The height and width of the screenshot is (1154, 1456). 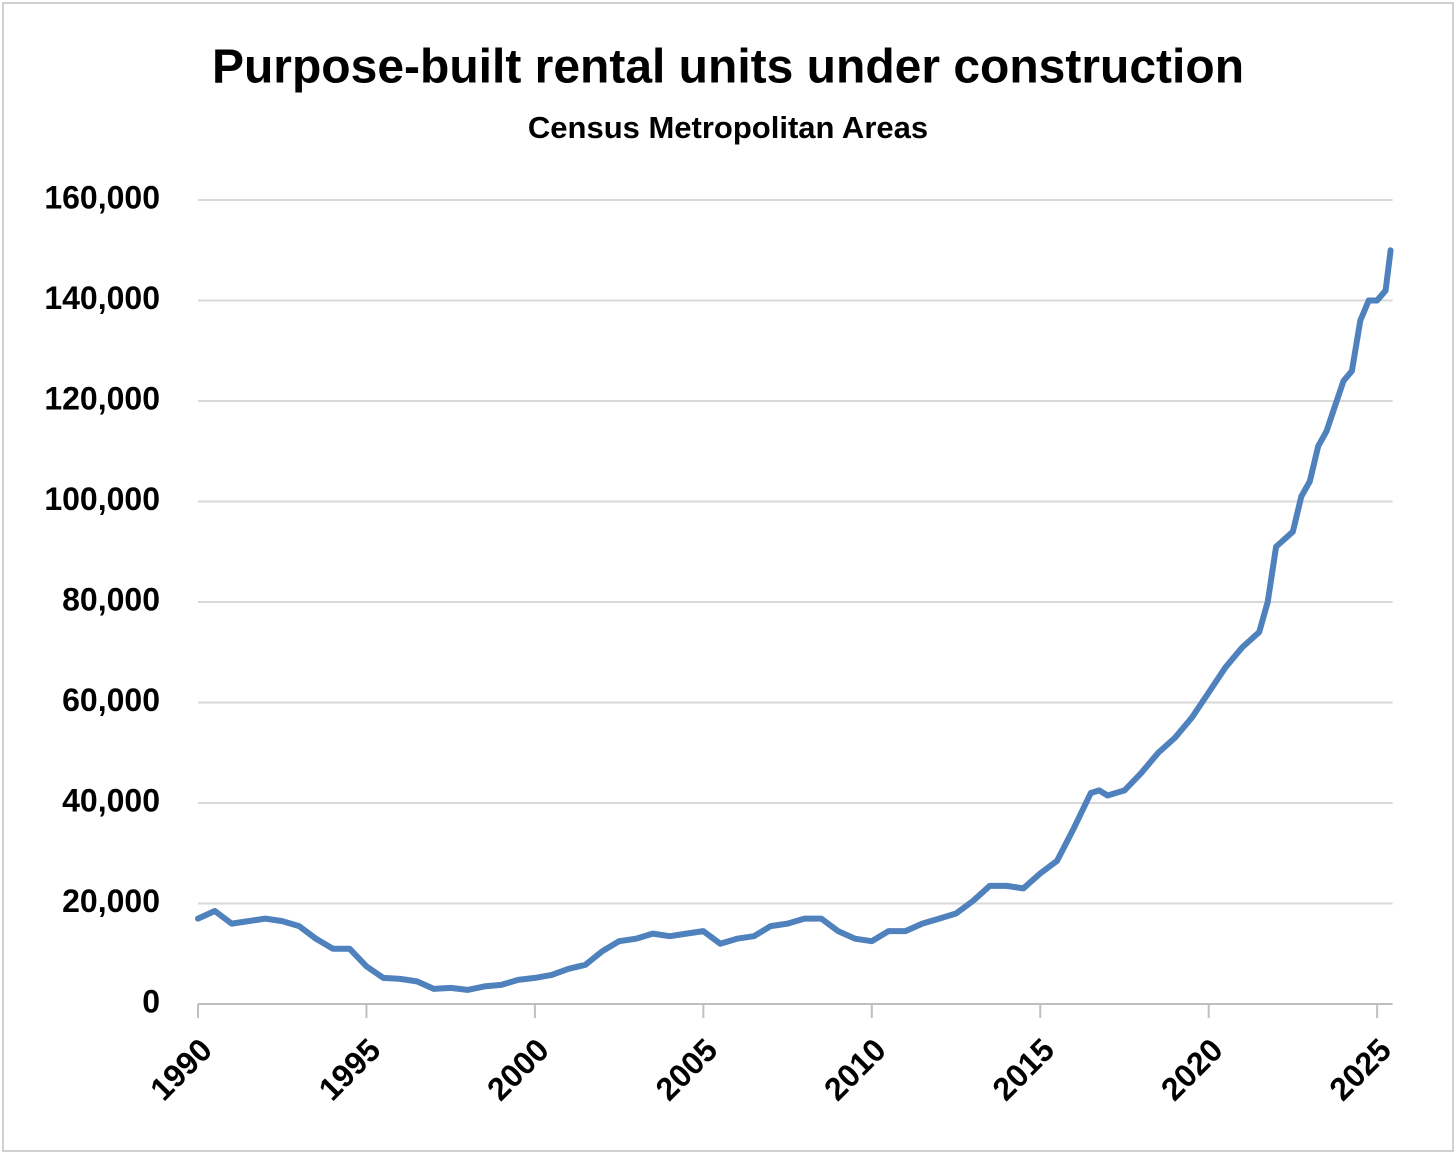 What do you see at coordinates (151, 1001) in the screenshot?
I see `y-tick-label: 0` at bounding box center [151, 1001].